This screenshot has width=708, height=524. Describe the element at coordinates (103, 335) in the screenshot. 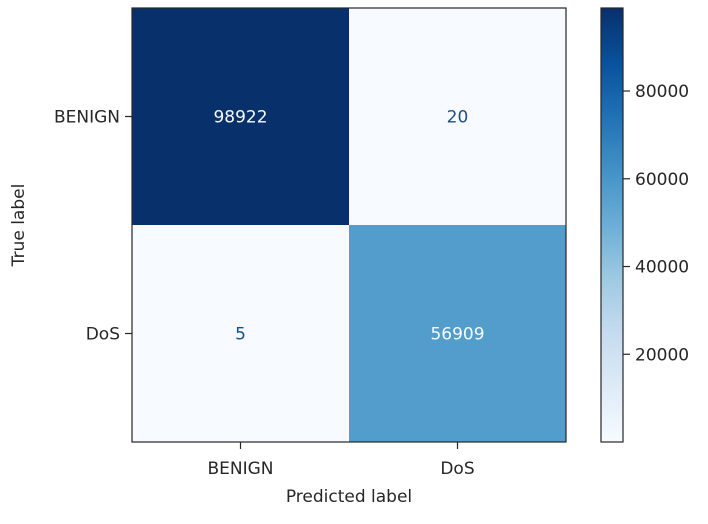

I see `y-tick-label: DoS` at that location.